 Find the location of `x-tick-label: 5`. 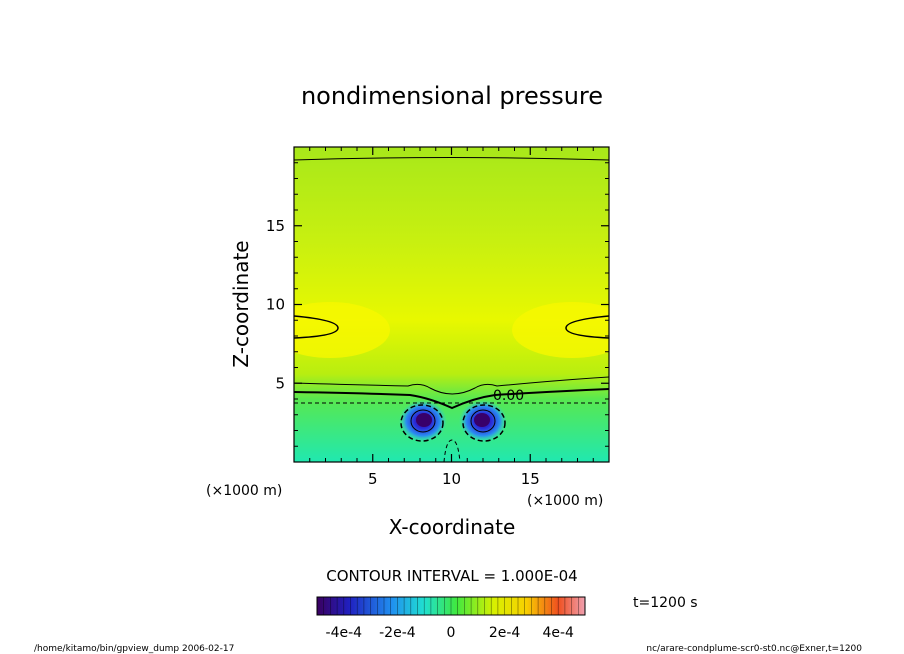

x-tick-label: 5 is located at coordinates (373, 479).